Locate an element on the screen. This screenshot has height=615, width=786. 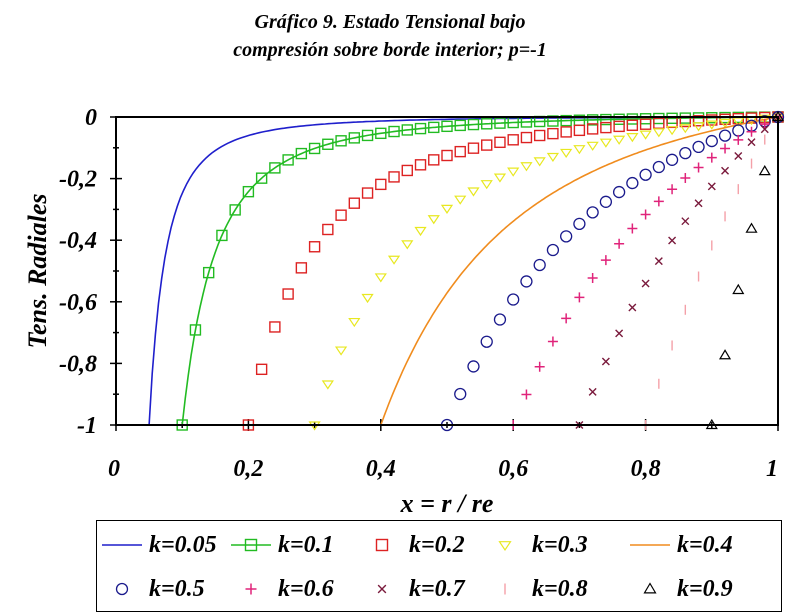
legend-label: k=0.3 is located at coordinates (560, 544).